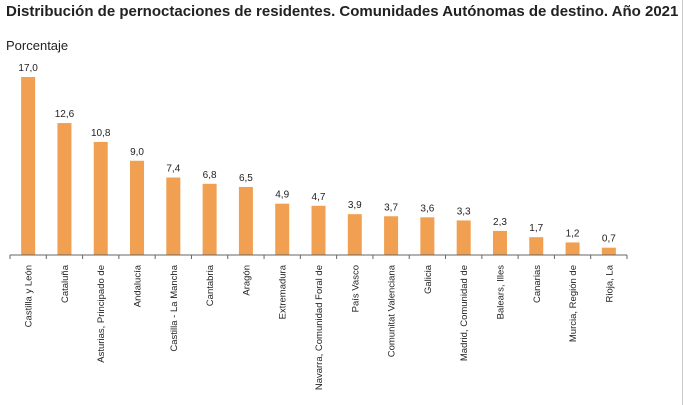 The width and height of the screenshot is (687, 405). What do you see at coordinates (391, 207) in the screenshot?
I see `data-label: 3,7` at bounding box center [391, 207].